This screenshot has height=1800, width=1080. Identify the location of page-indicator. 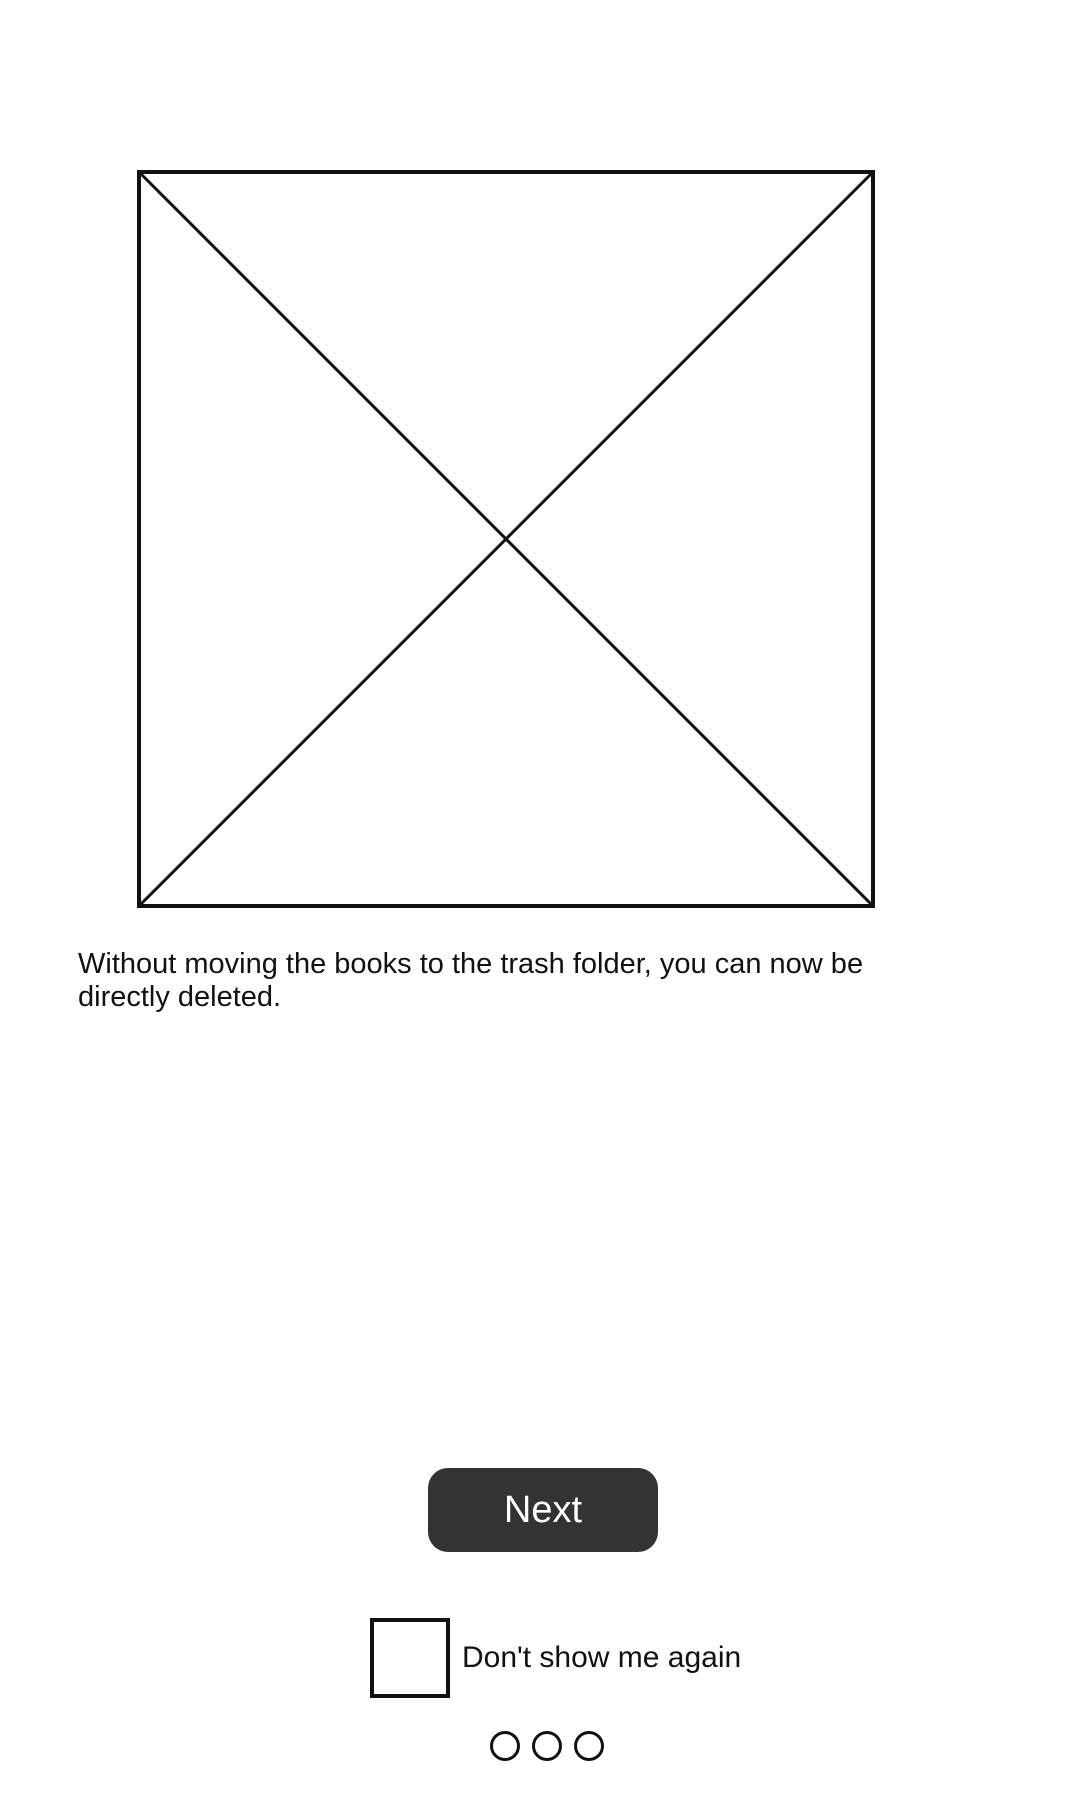
(547, 1746).